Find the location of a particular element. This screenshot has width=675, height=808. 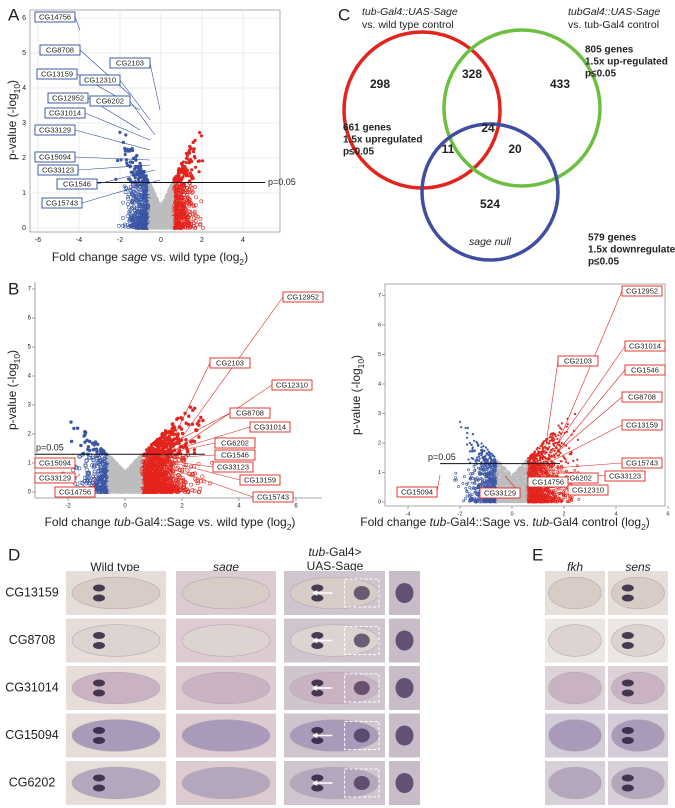

y-tick-label: 1 is located at coordinates (24, 193).